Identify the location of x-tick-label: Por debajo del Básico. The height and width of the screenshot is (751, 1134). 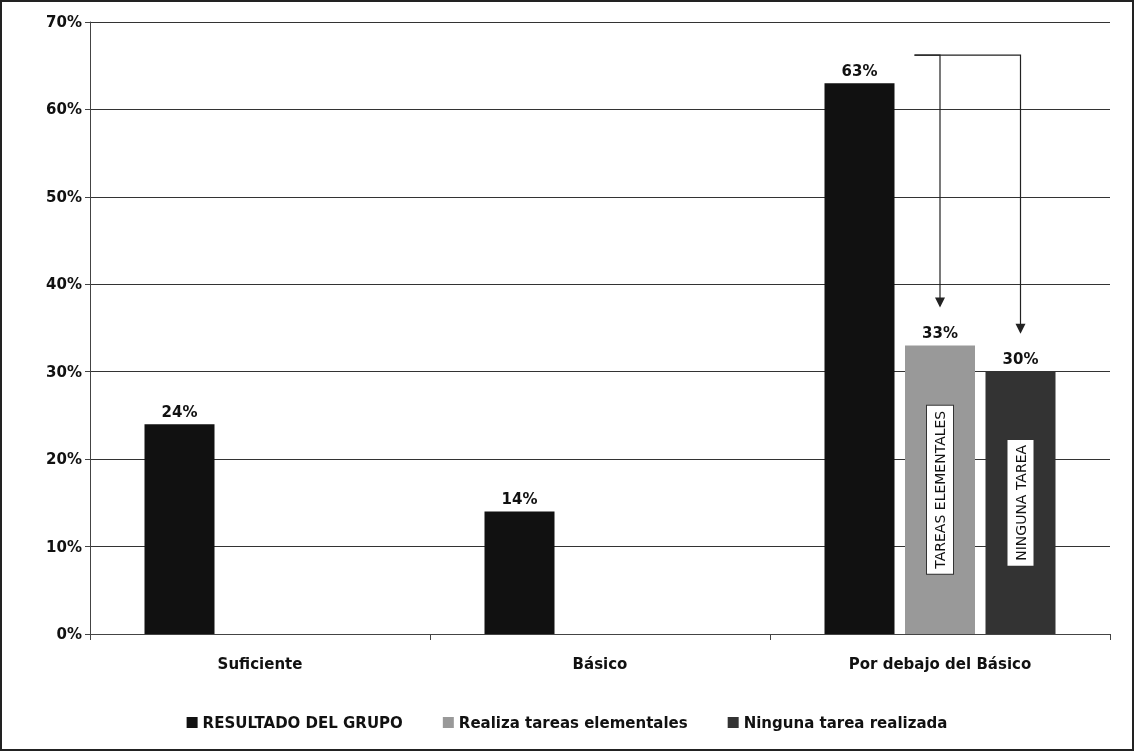
(940, 663).